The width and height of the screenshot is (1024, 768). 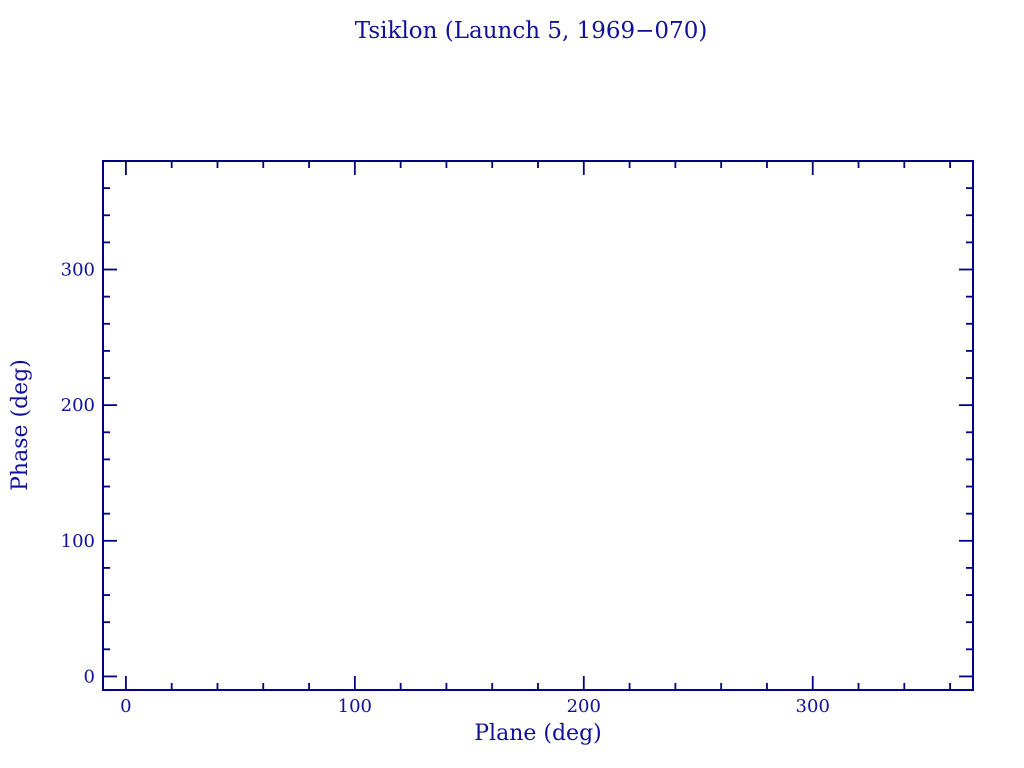 What do you see at coordinates (125, 706) in the screenshot?
I see `x-tick-label: 0` at bounding box center [125, 706].